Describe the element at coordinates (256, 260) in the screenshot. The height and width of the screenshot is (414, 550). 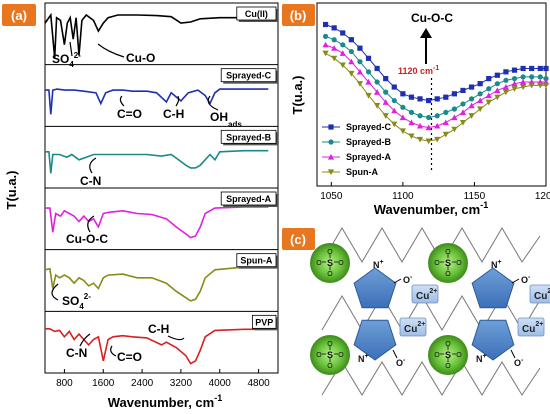
I see `panel-a-label-box` at that location.